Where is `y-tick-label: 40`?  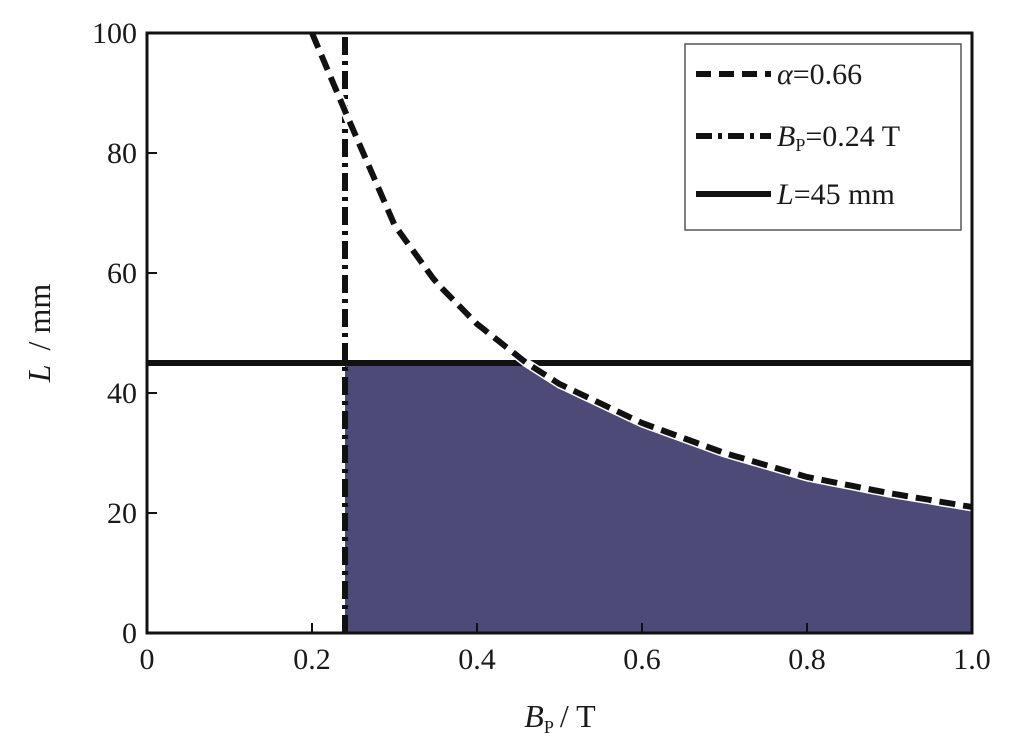 y-tick-label: 40 is located at coordinates (122, 393).